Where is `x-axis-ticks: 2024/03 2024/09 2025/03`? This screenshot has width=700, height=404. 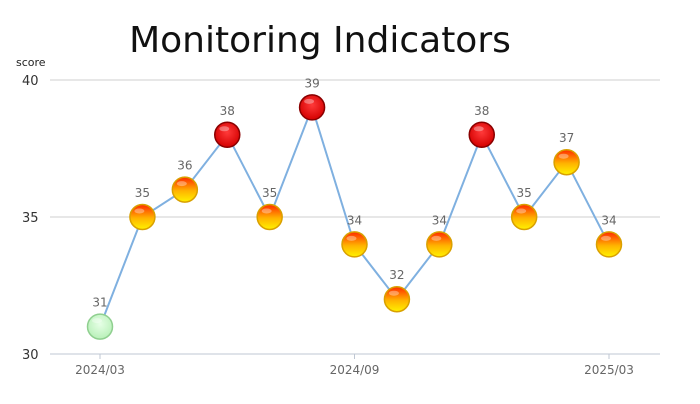 x-axis-ticks: 2024/03 2024/09 2025/03 is located at coordinates (354, 370).